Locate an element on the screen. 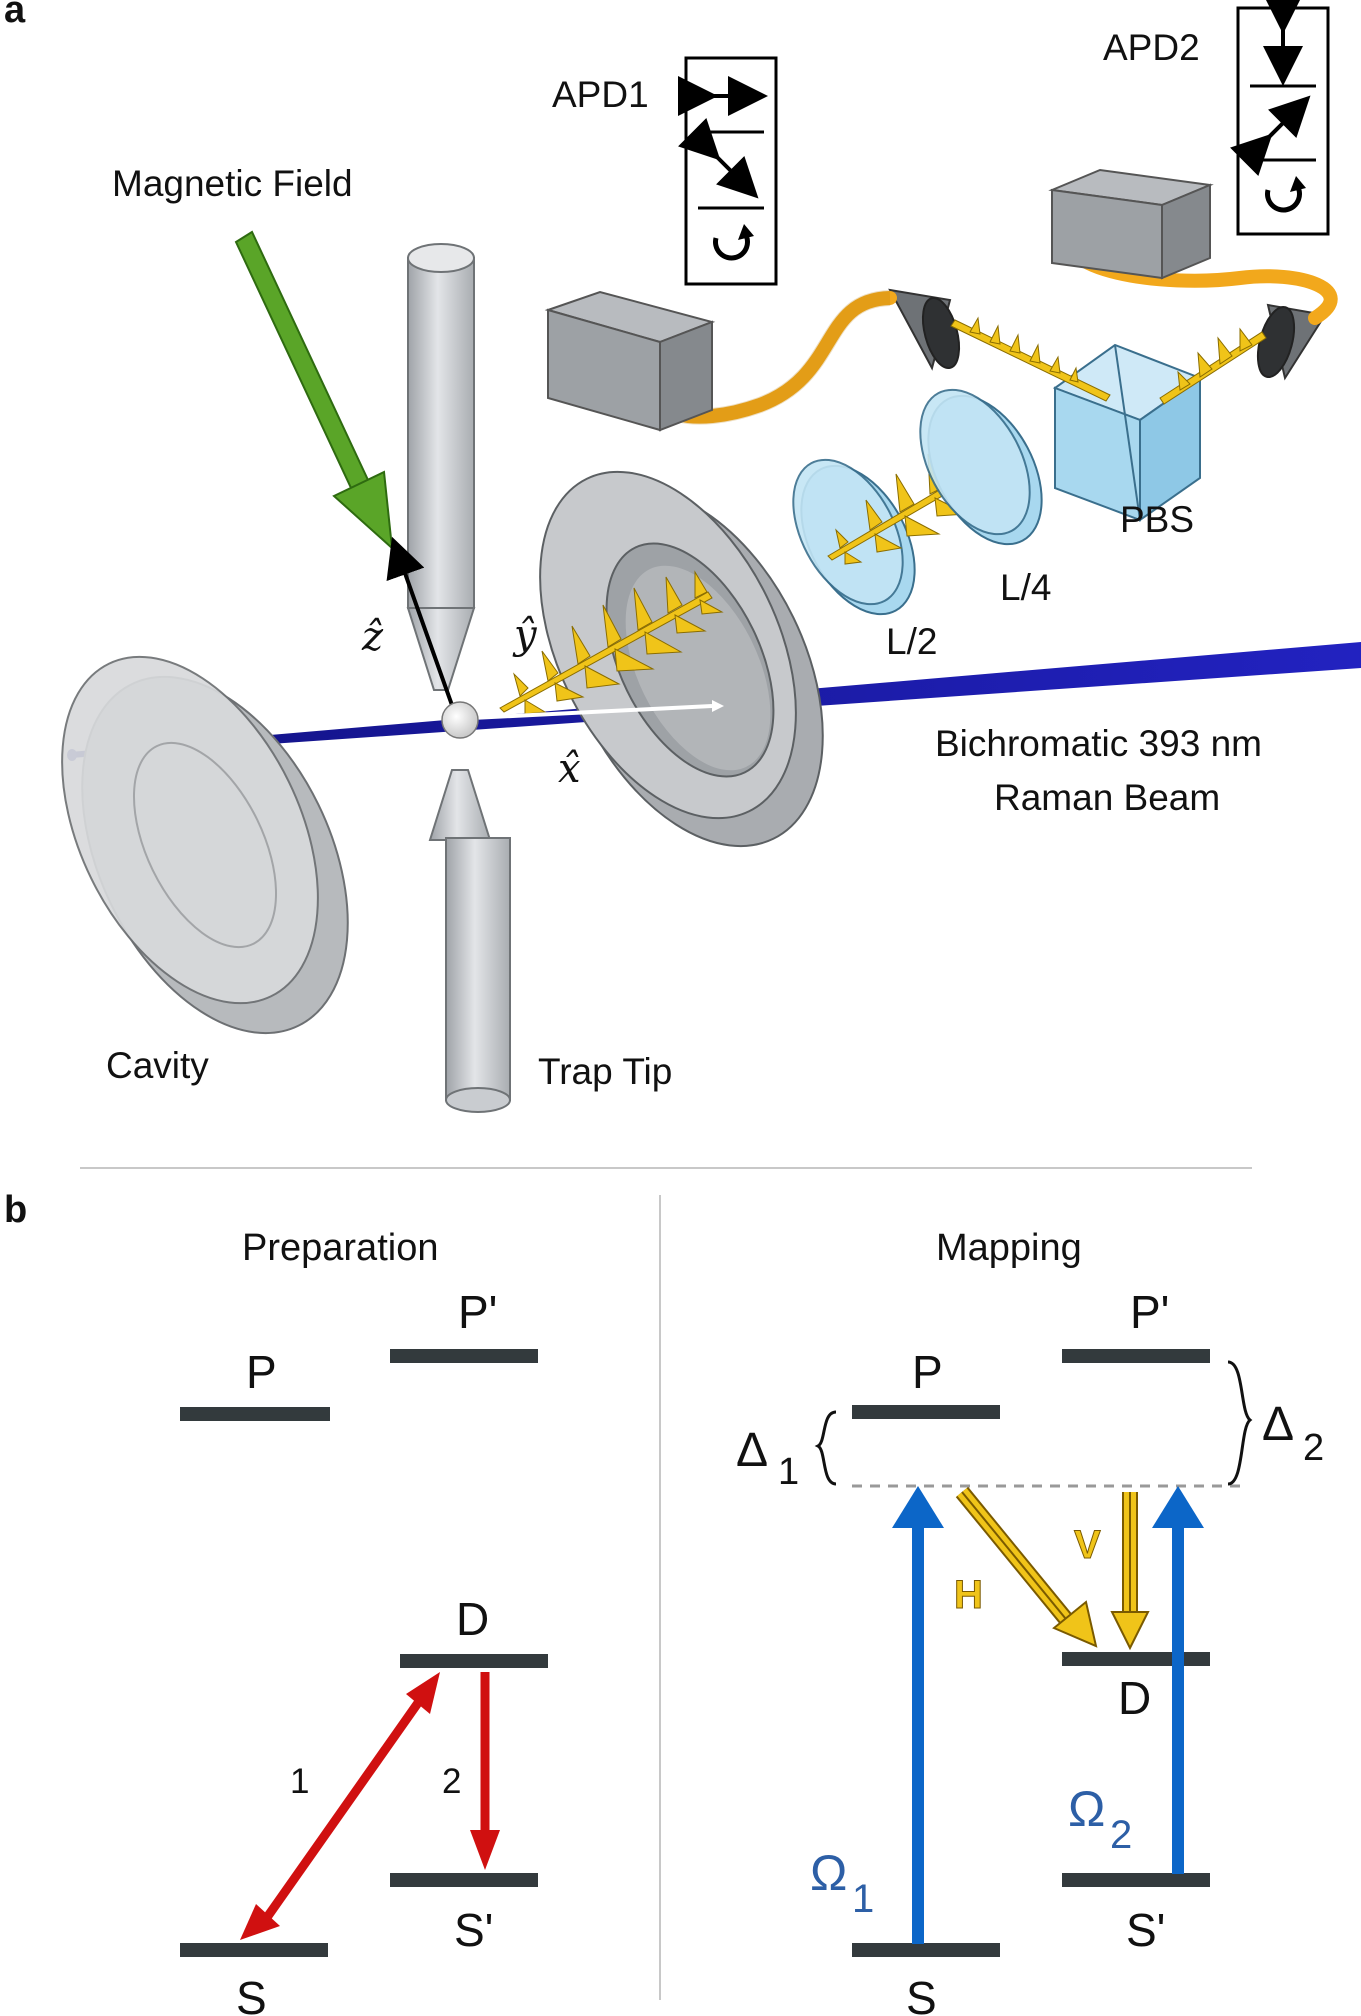 The height and width of the screenshot is (2016, 1361). trap-tip-lower is located at coordinates (469, 941).